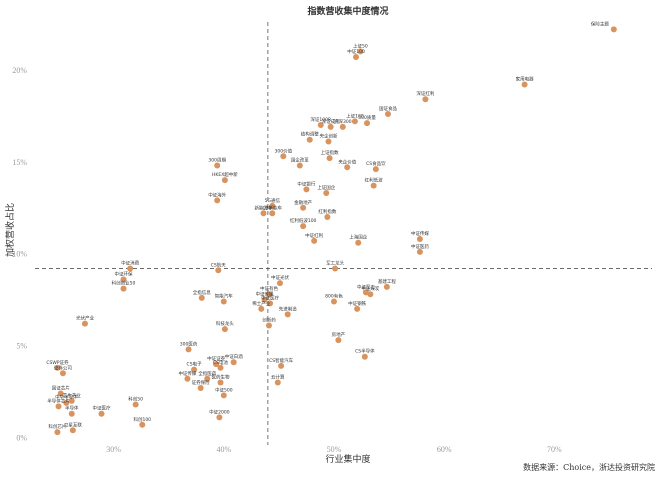 This screenshot has width=659, height=479. I want to click on point-label: 卫星互联, so click(73, 424).